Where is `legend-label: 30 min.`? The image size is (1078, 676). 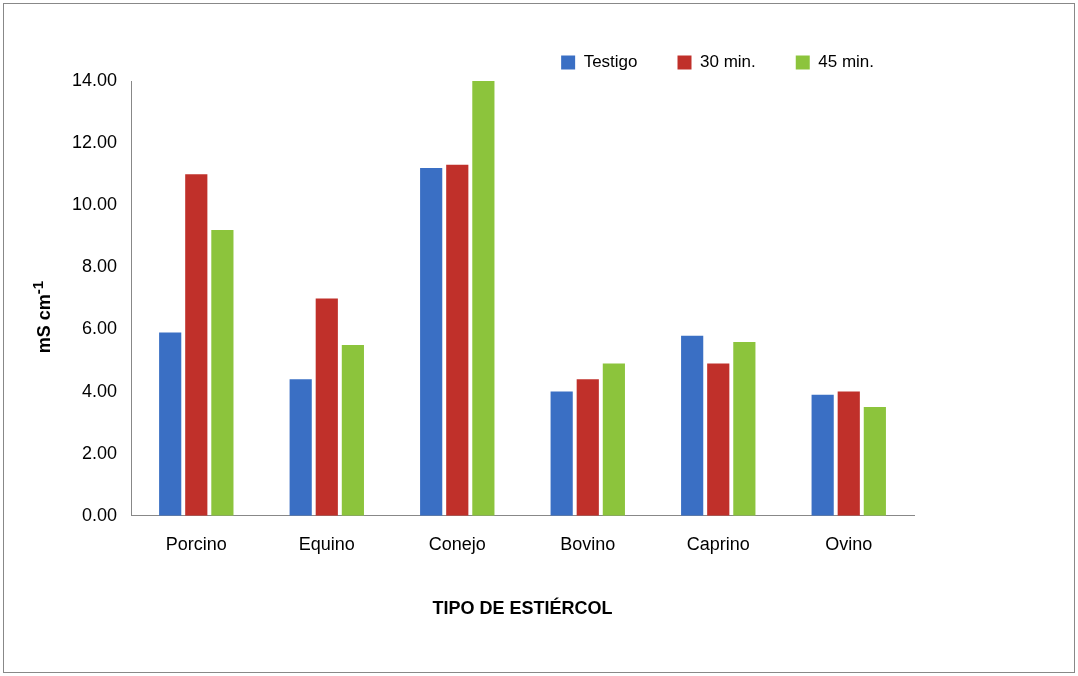
legend-label: 30 min. is located at coordinates (728, 62).